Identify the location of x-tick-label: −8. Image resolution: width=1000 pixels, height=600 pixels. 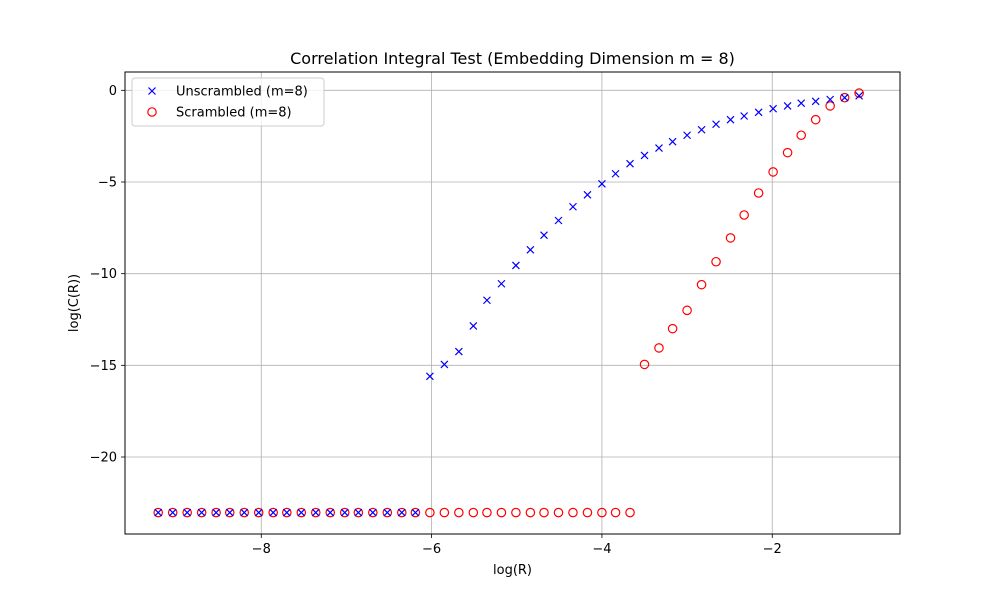
(261, 549).